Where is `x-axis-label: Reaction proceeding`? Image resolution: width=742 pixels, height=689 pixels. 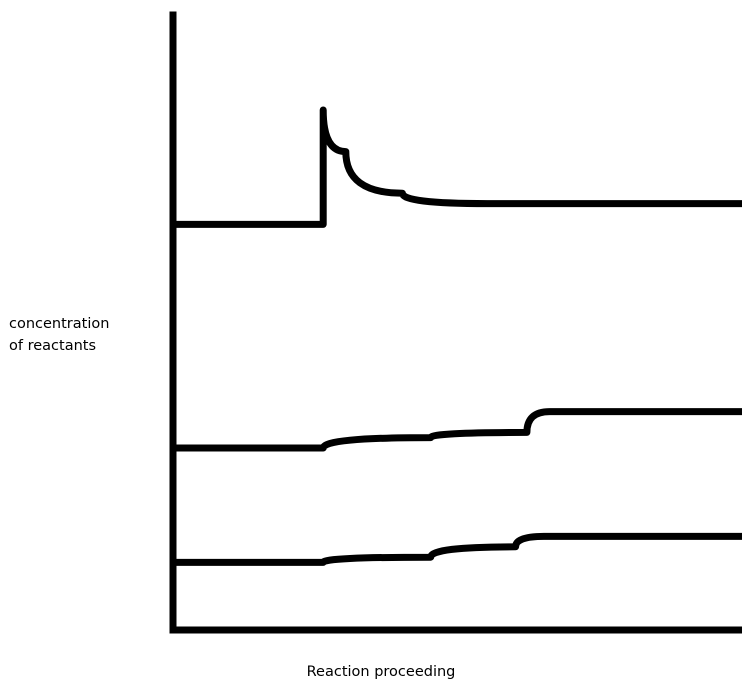
x-axis-label: Reaction proceeding is located at coordinates (381, 672).